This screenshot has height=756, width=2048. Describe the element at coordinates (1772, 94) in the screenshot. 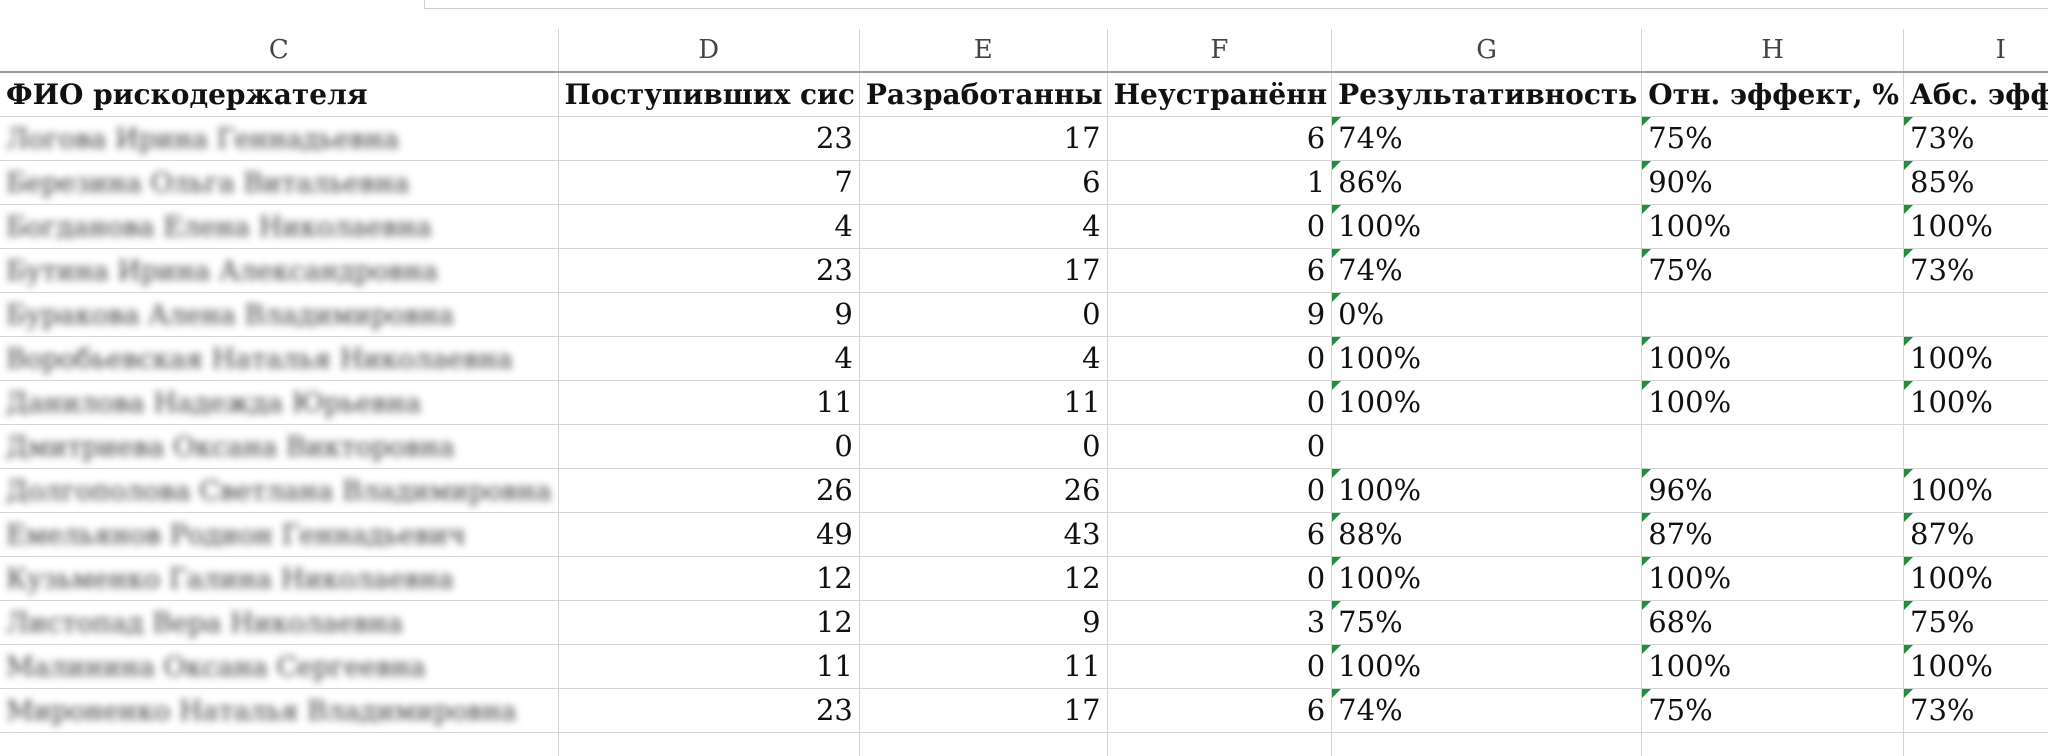

I see `header-cell-relative-effect: Отн. эффект, %` at that location.